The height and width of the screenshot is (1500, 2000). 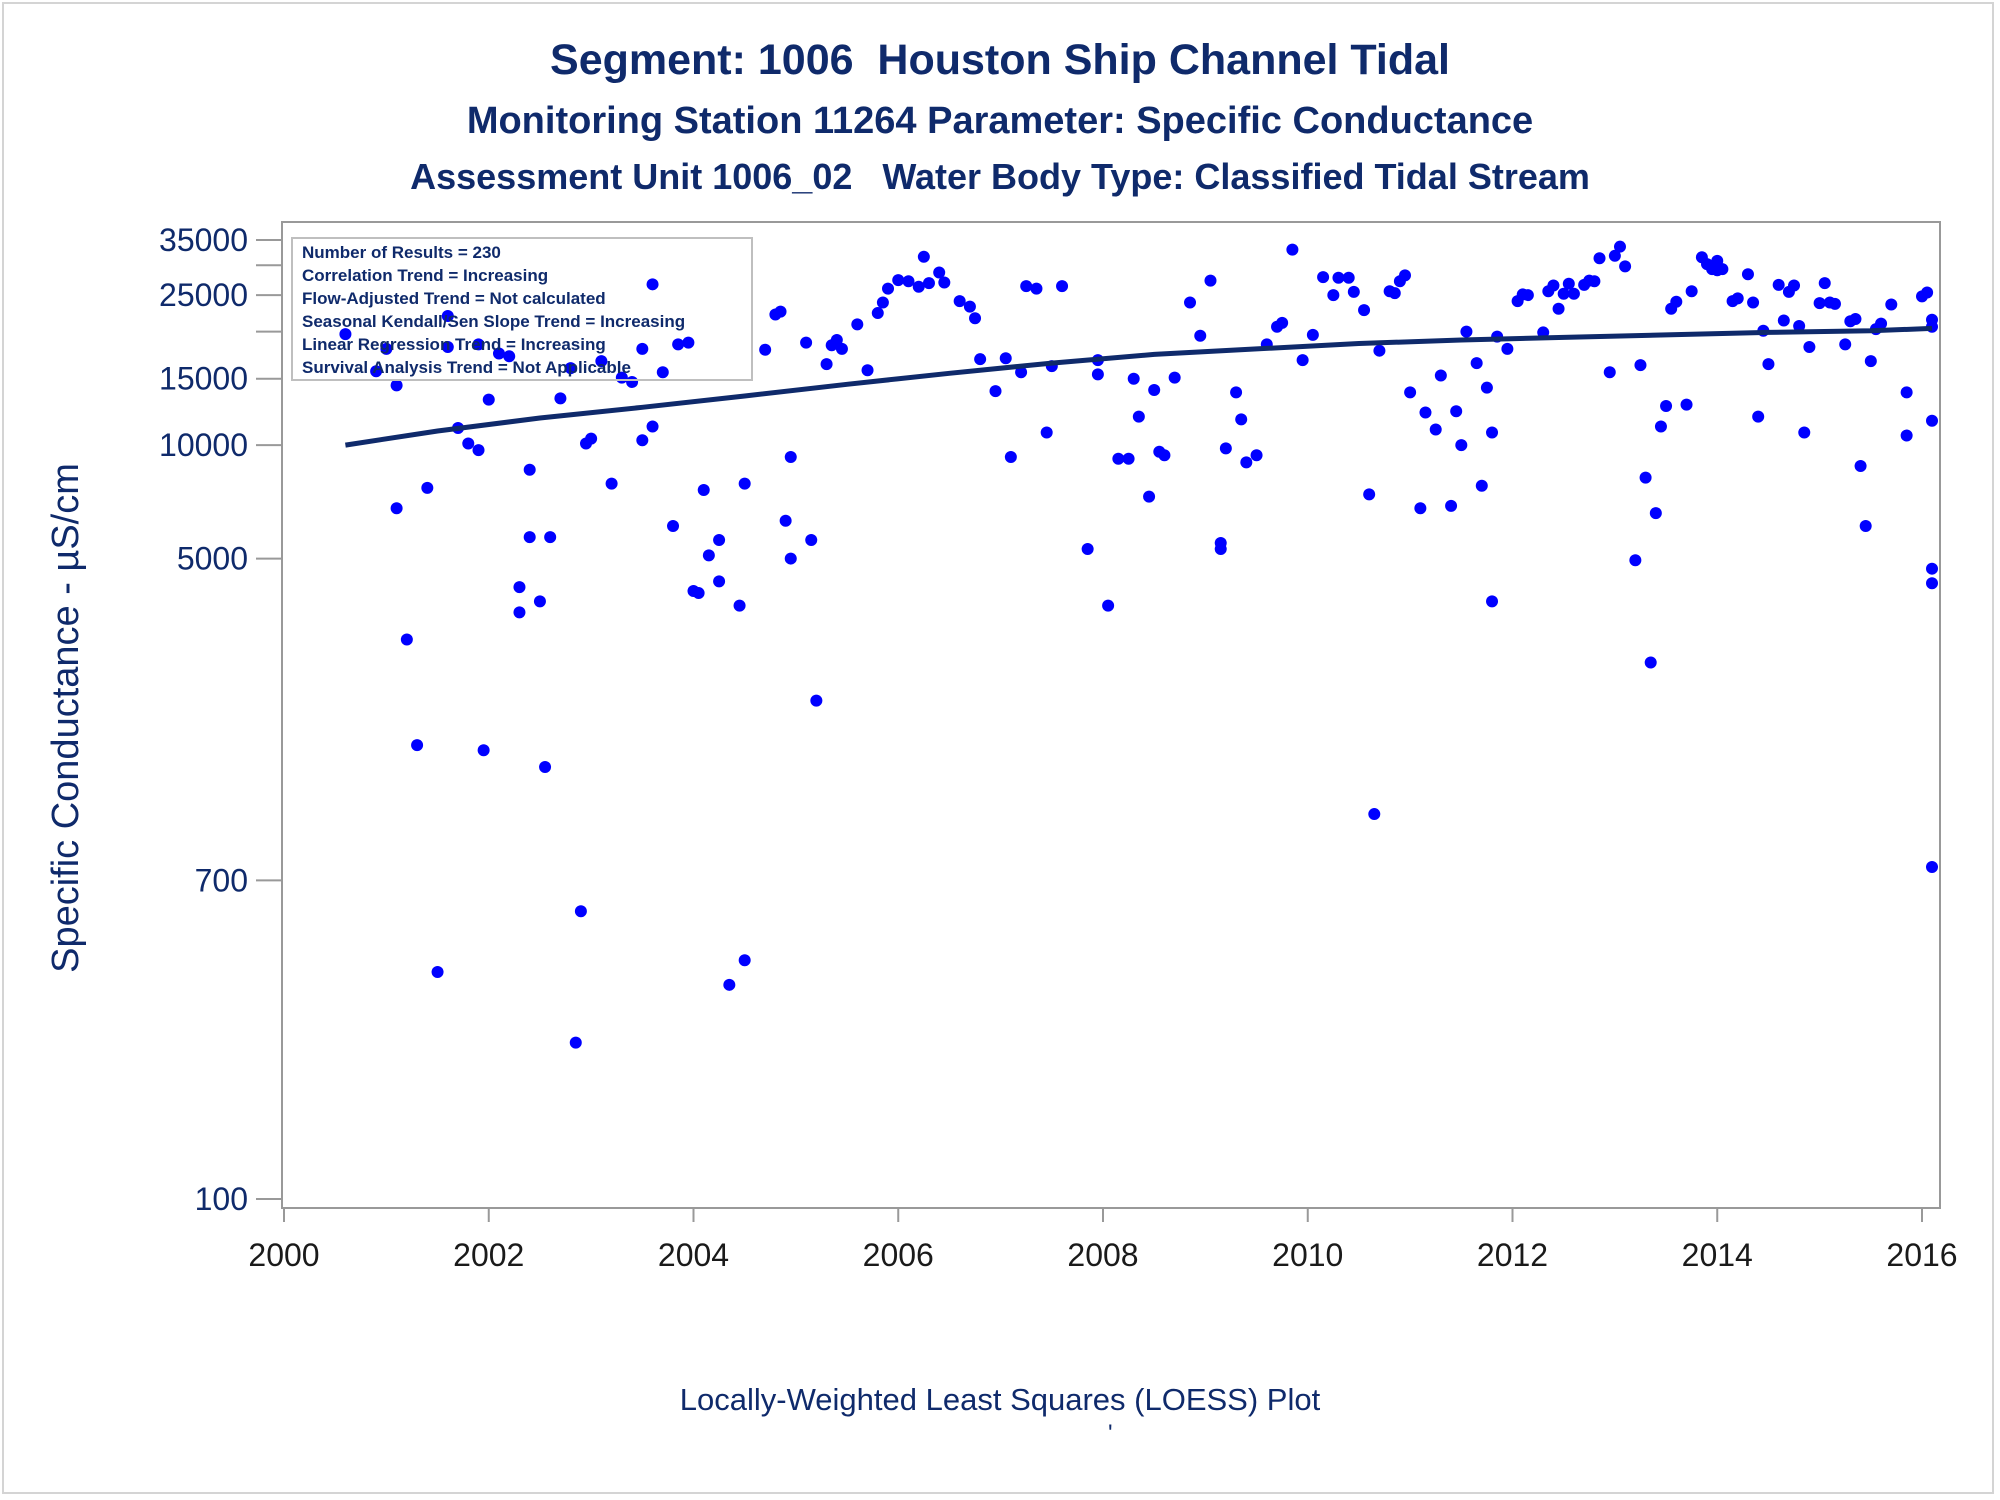 What do you see at coordinates (1307, 1255) in the screenshot?
I see `x-tick-label-2010: 2010` at bounding box center [1307, 1255].